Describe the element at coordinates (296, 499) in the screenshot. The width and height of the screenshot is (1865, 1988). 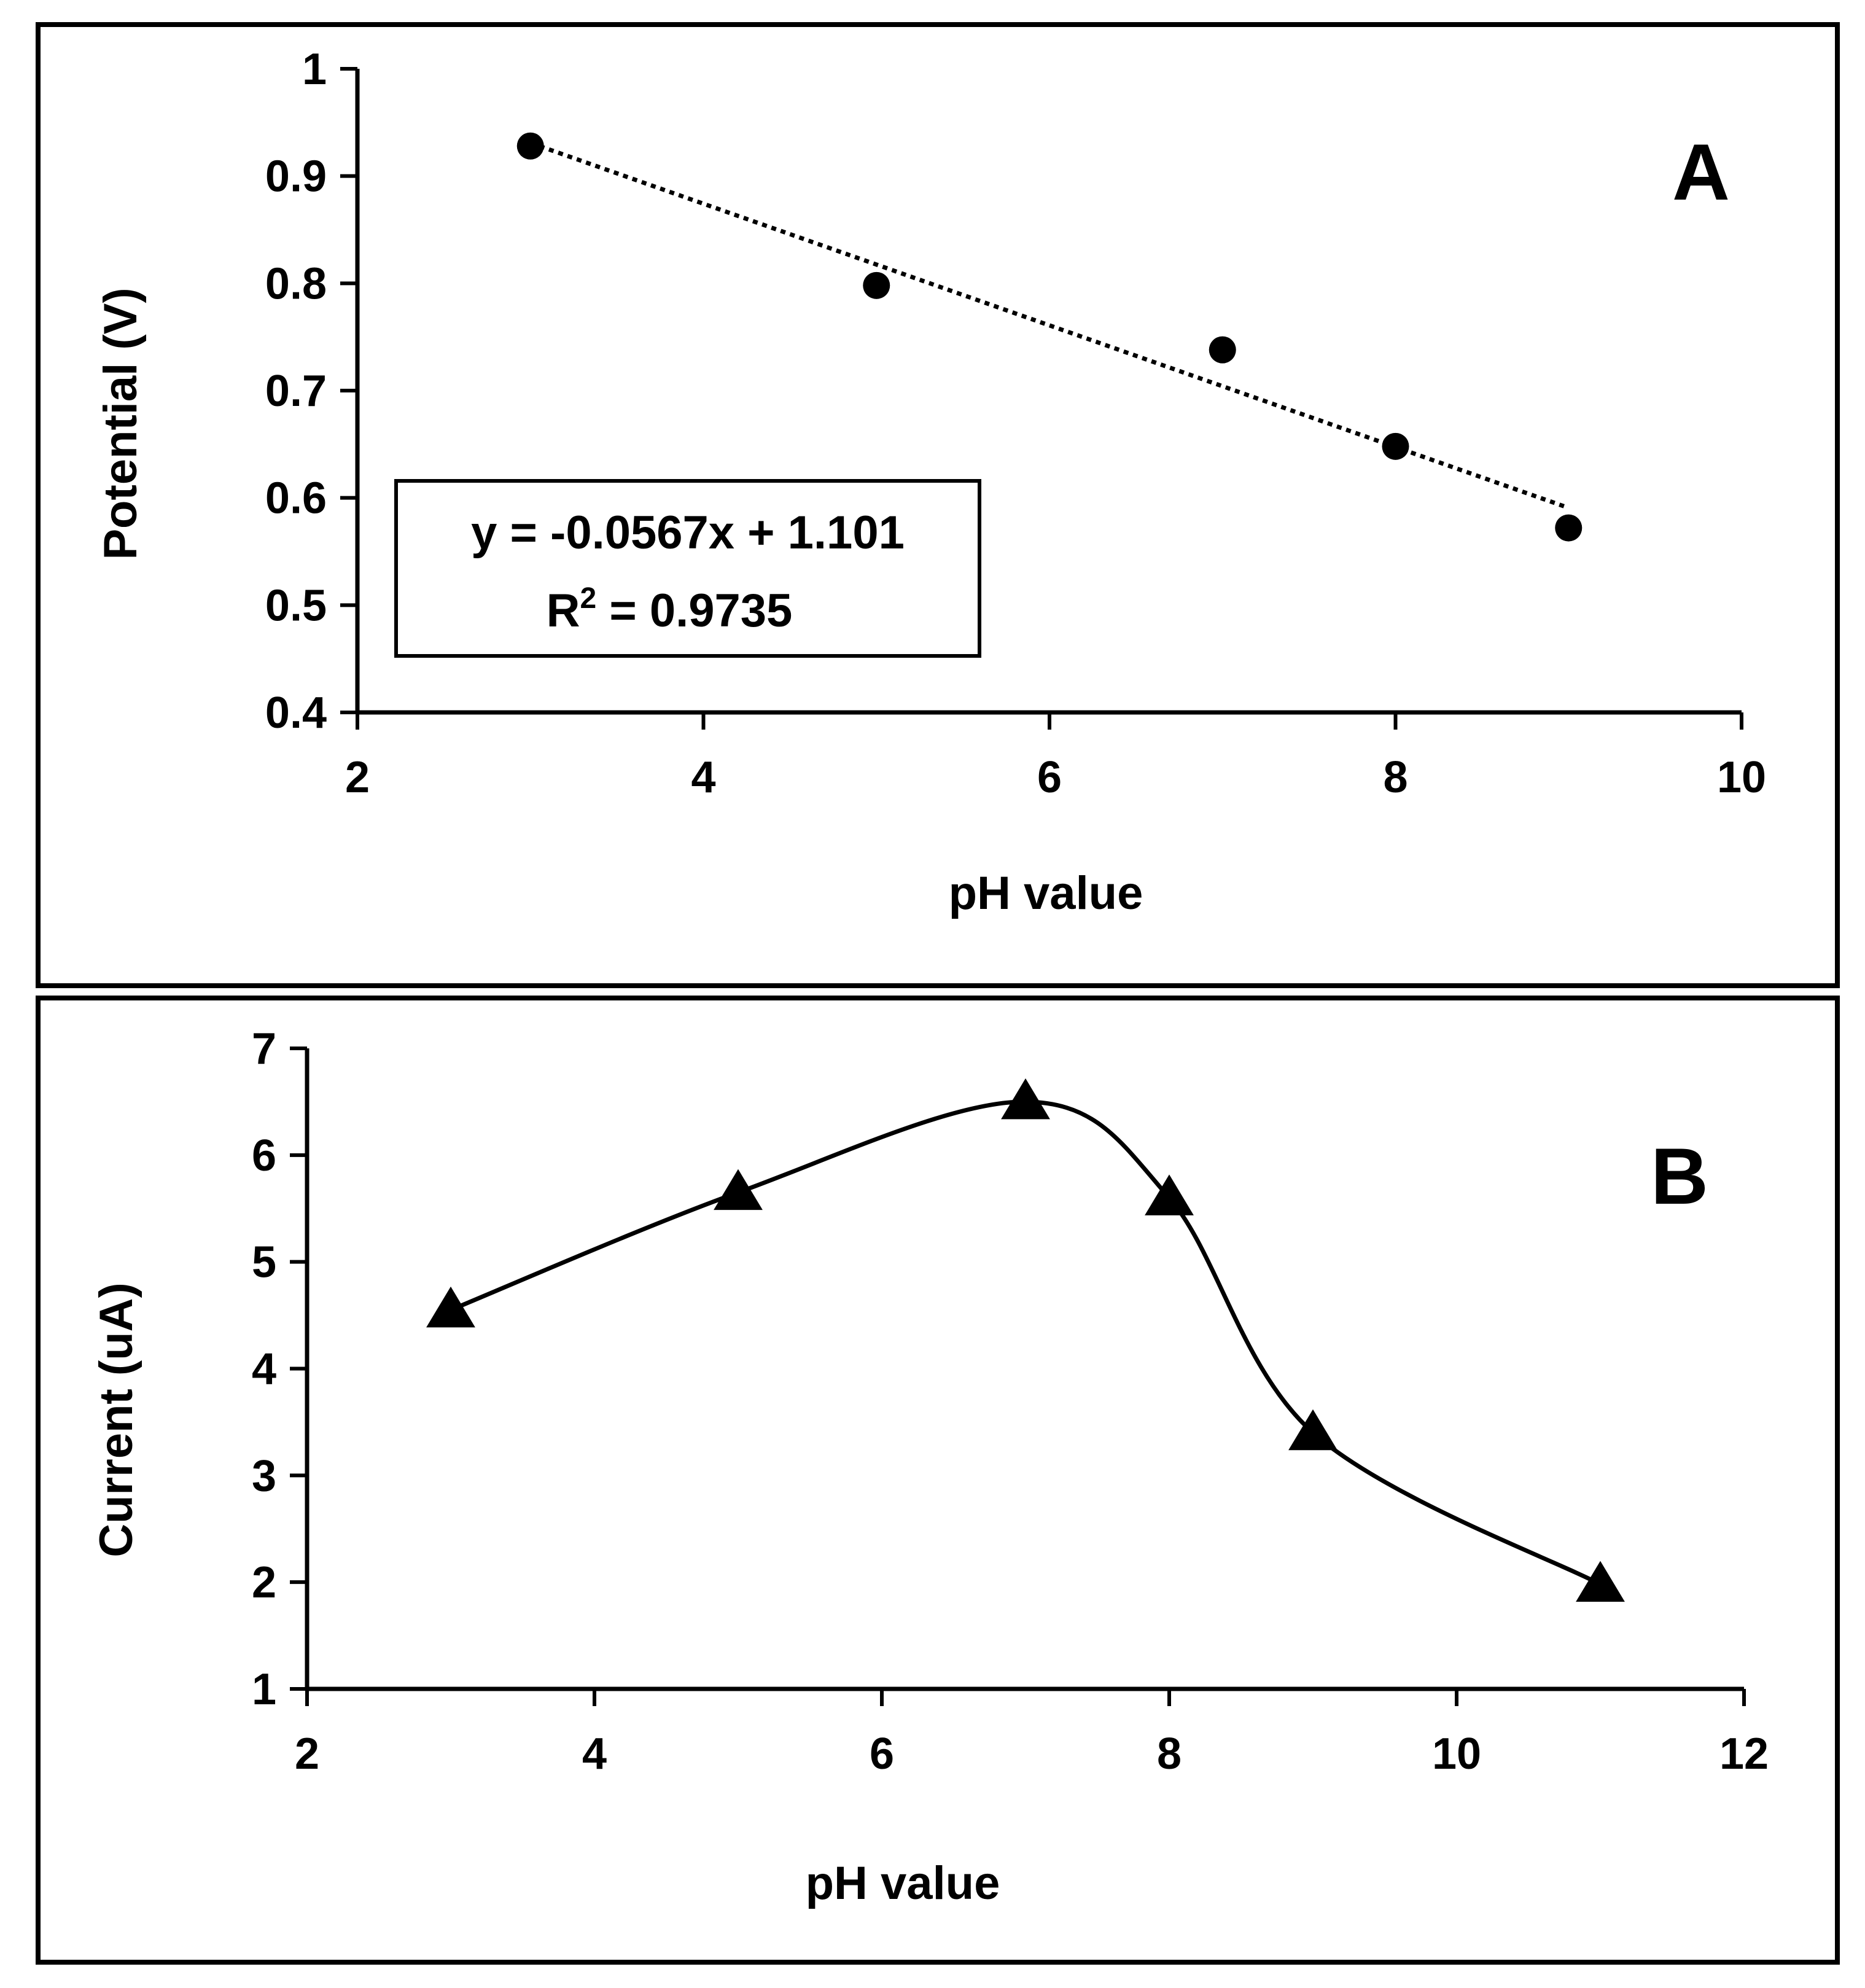
I see `y-tick-label: 0.6` at that location.